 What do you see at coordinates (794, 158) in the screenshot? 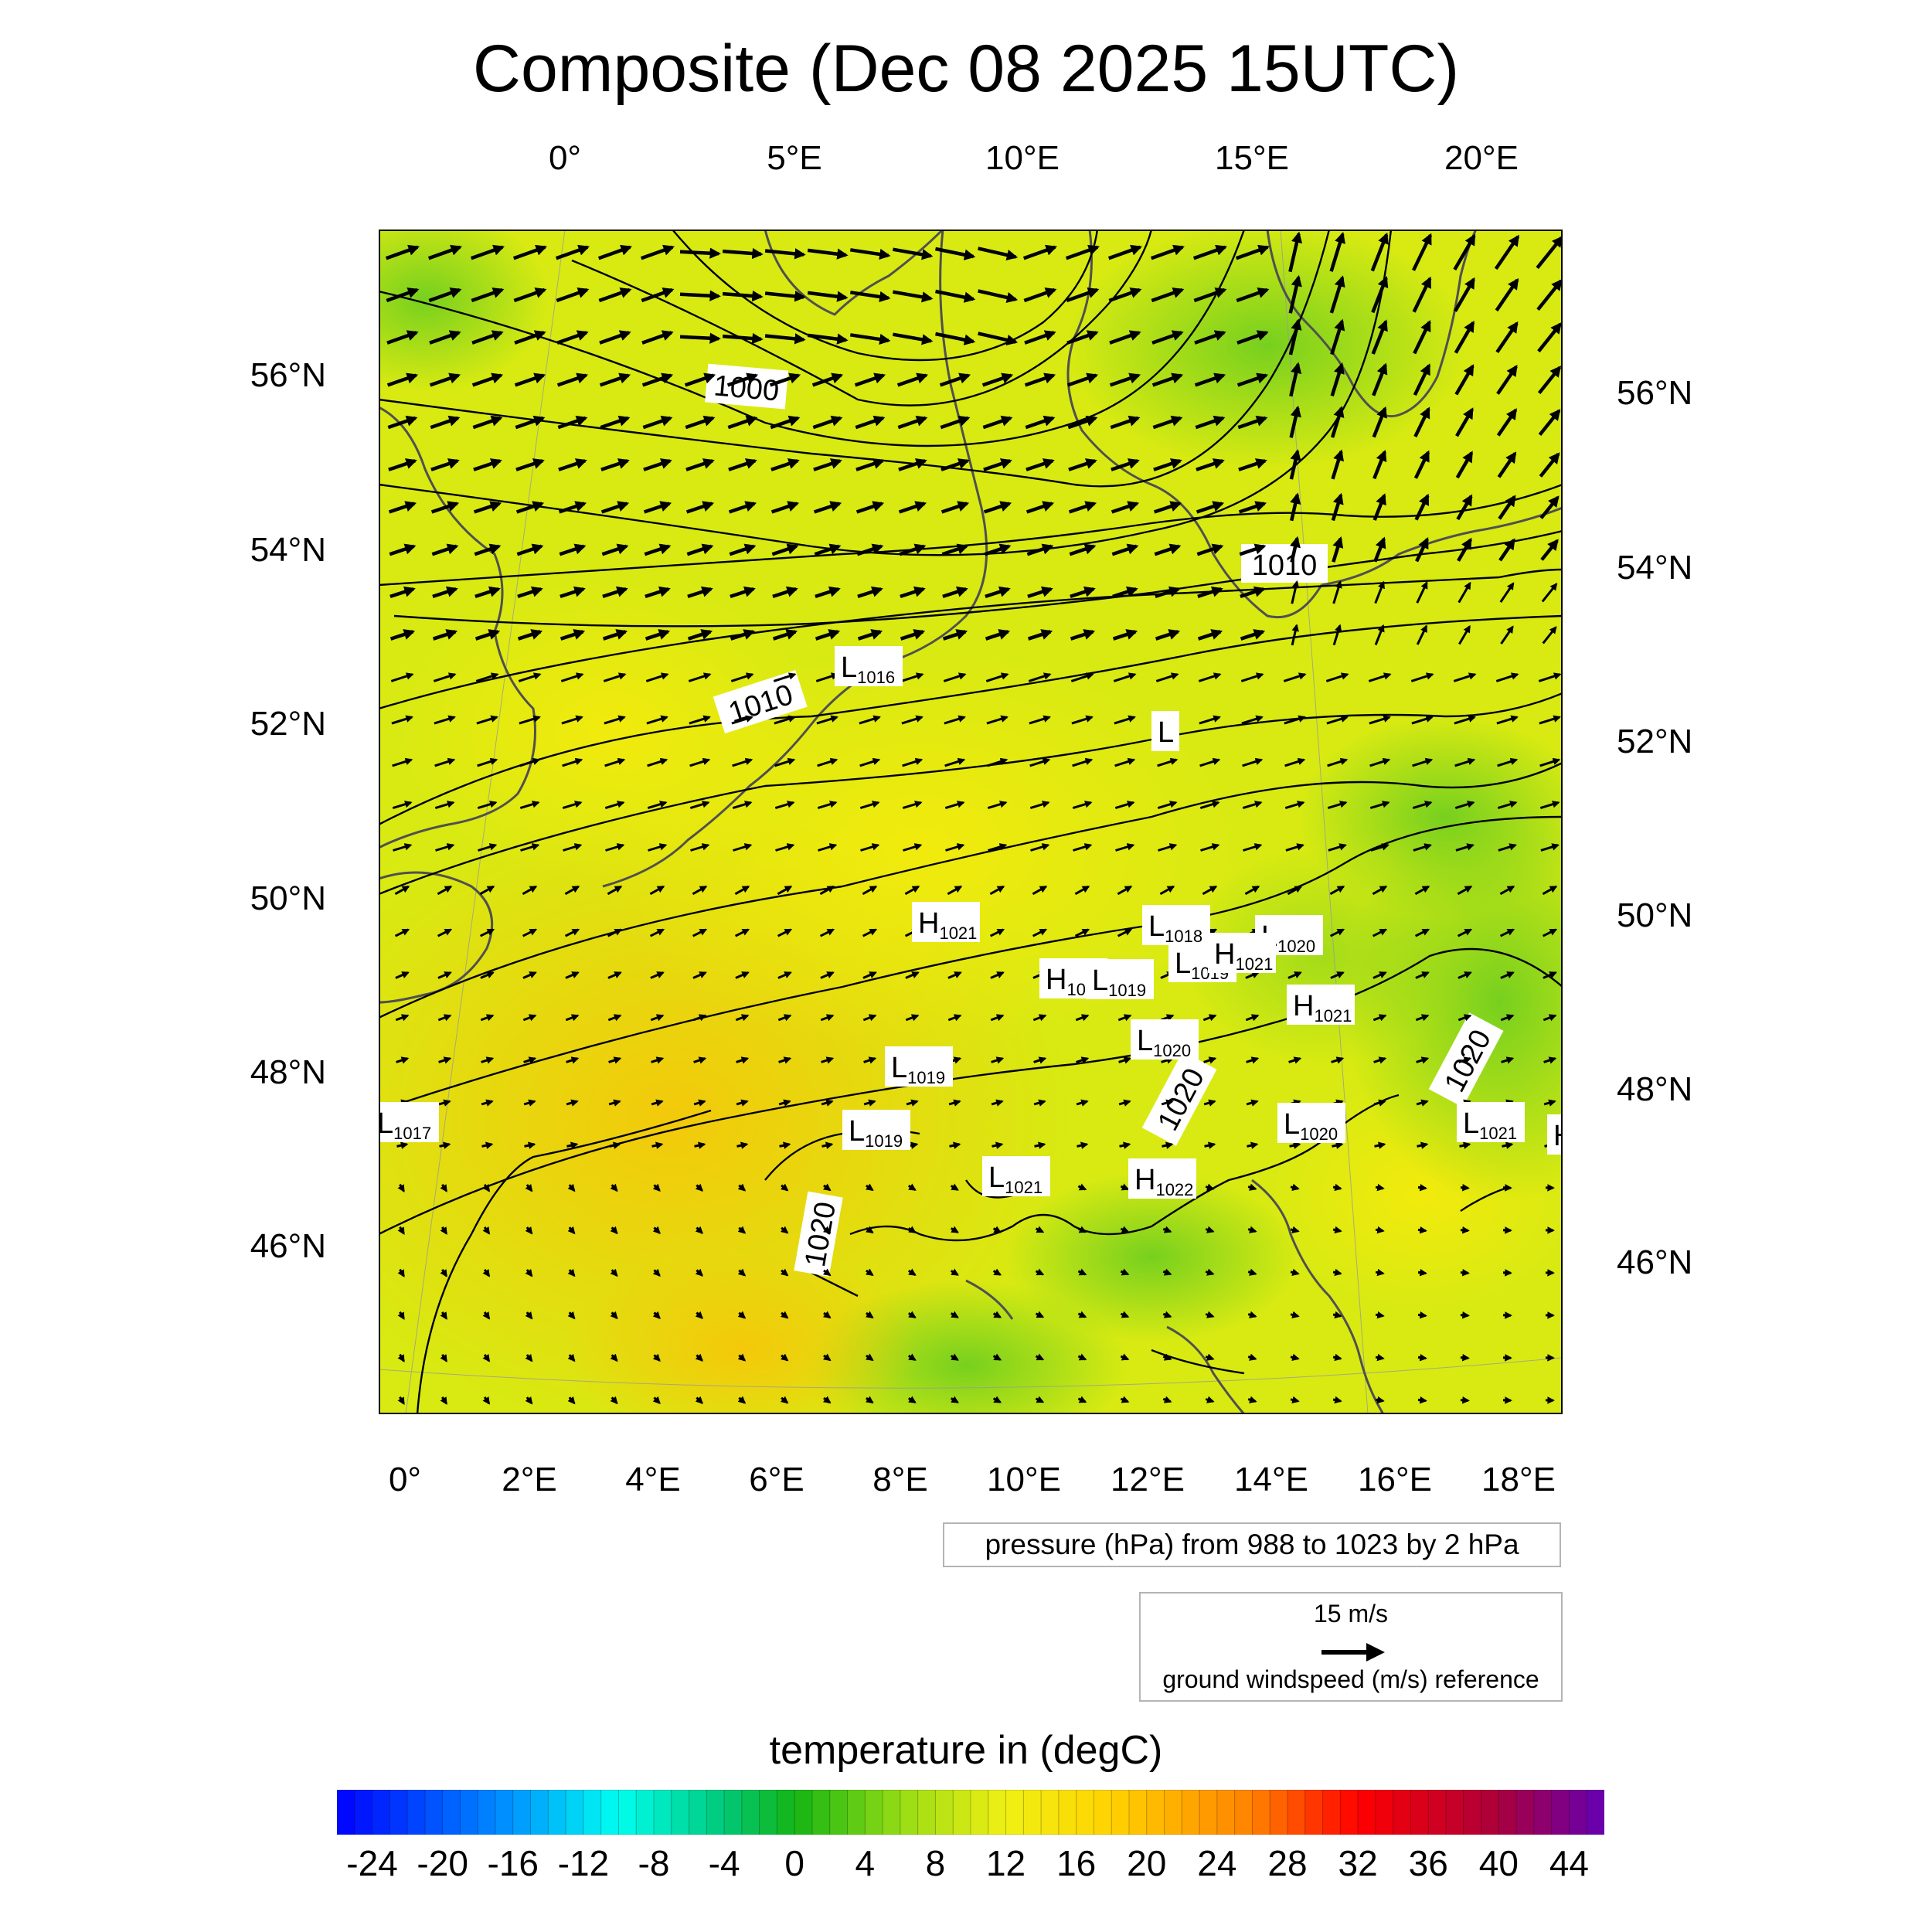
I see `top-lon-label: 5°E` at bounding box center [794, 158].